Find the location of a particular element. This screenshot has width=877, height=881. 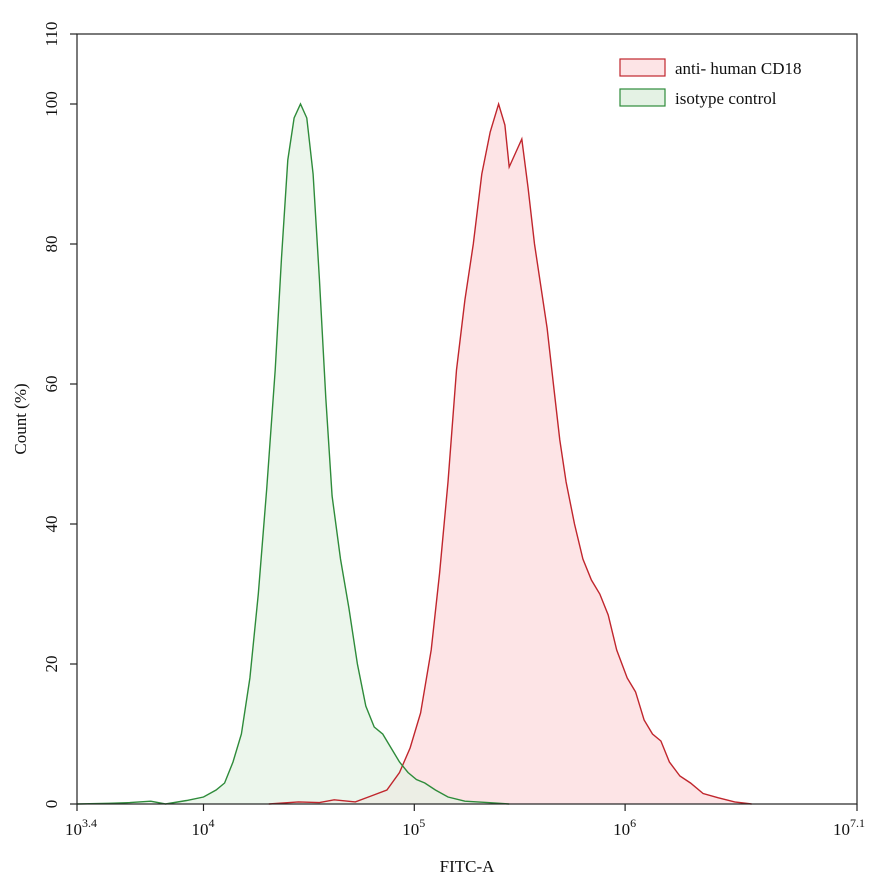

x-tick-label: 10⁴ is located at coordinates (202, 827).